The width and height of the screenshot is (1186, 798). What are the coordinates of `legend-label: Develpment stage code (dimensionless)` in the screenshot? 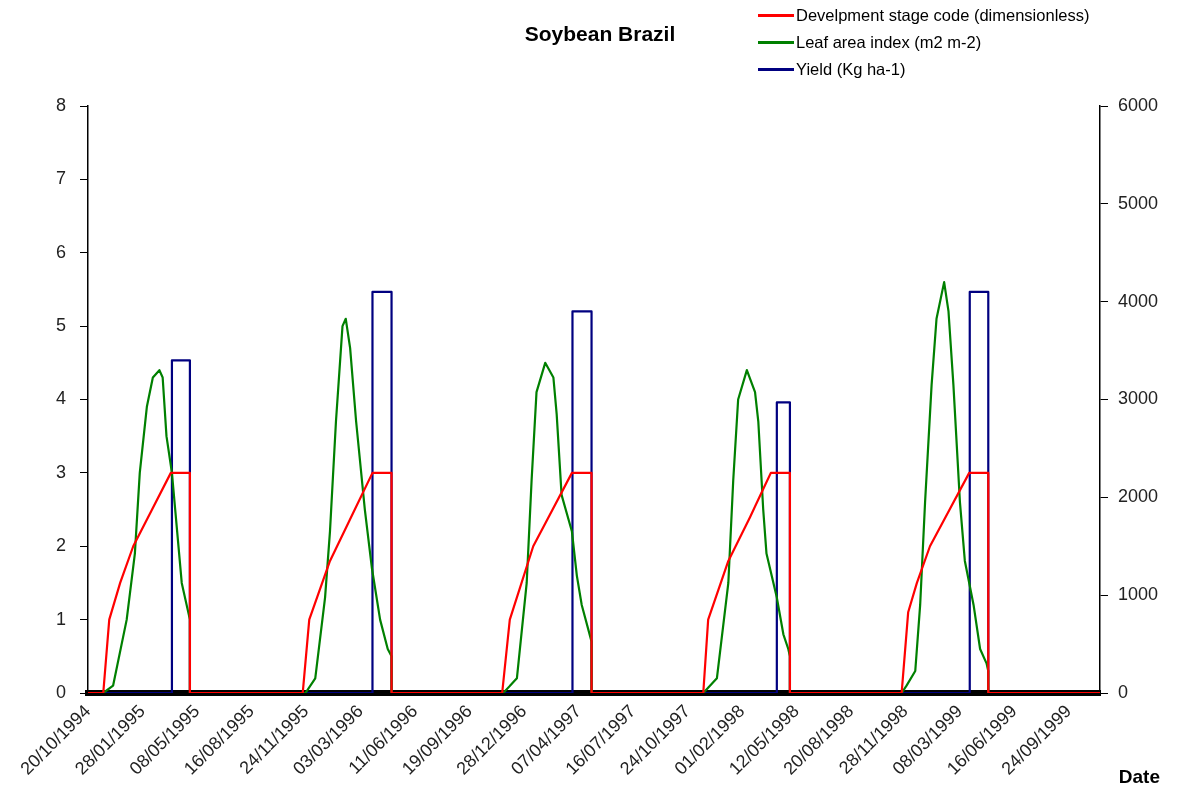 It's located at (943, 15).